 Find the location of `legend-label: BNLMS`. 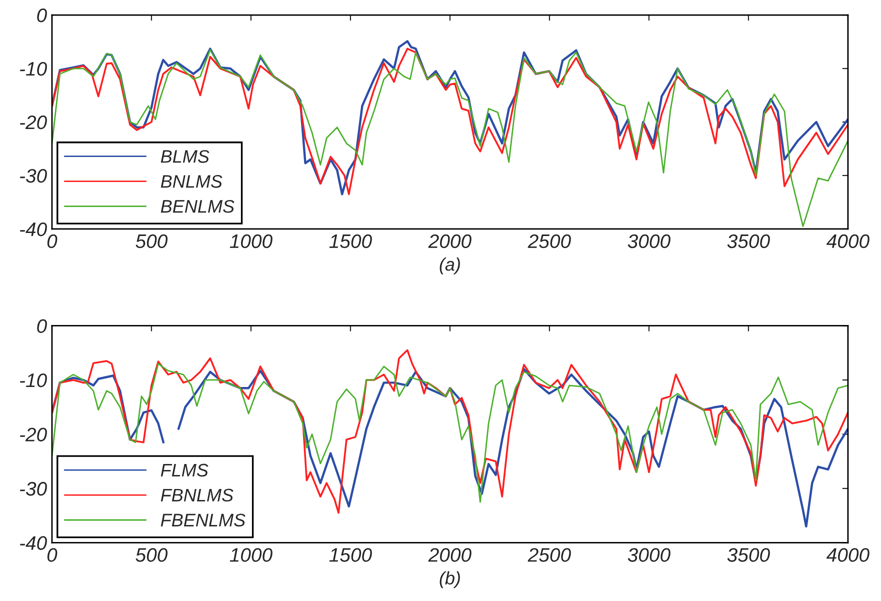

legend-label: BNLMS is located at coordinates (191, 181).